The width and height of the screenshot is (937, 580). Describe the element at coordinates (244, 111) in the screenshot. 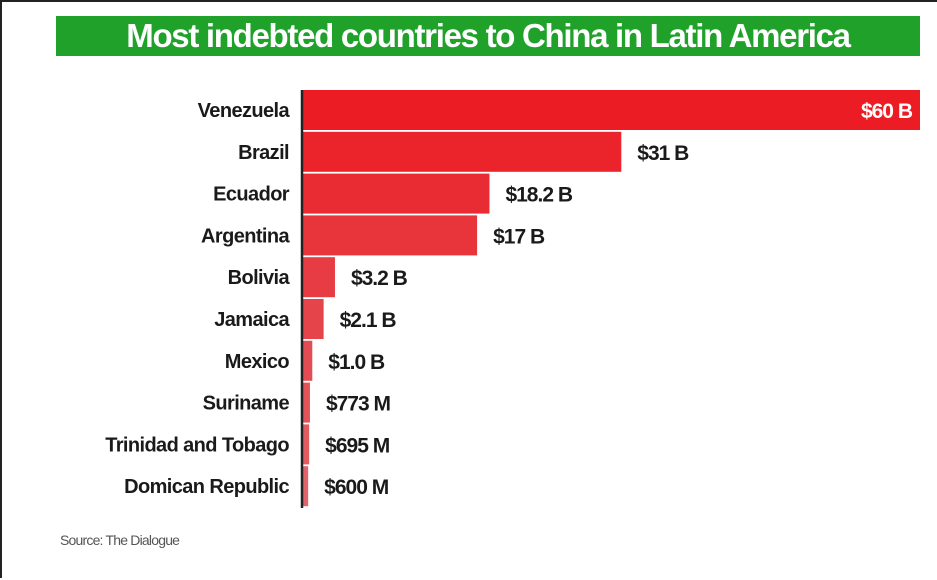

I see `category-label: Venezuela` at that location.